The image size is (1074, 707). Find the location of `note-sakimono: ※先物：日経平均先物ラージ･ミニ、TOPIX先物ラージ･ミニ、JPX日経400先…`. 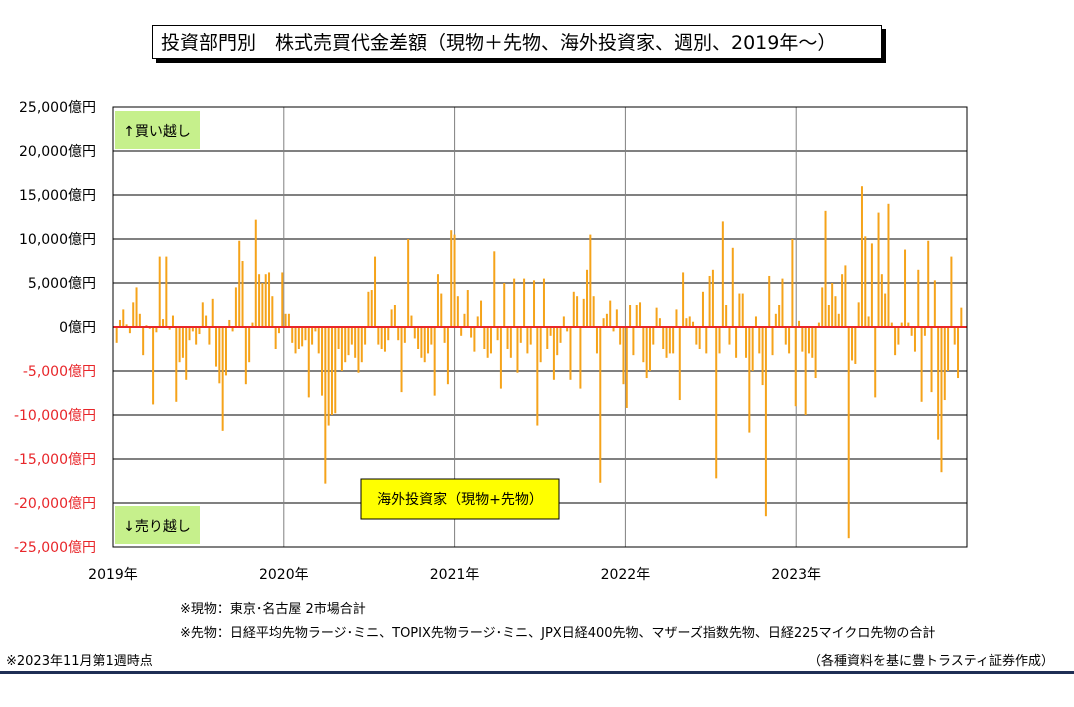

note-sakimono: ※先物：日経平均先物ラージ･ミニ、TOPIX先物ラージ･ミニ、JPX日経400先… is located at coordinates (558, 633).